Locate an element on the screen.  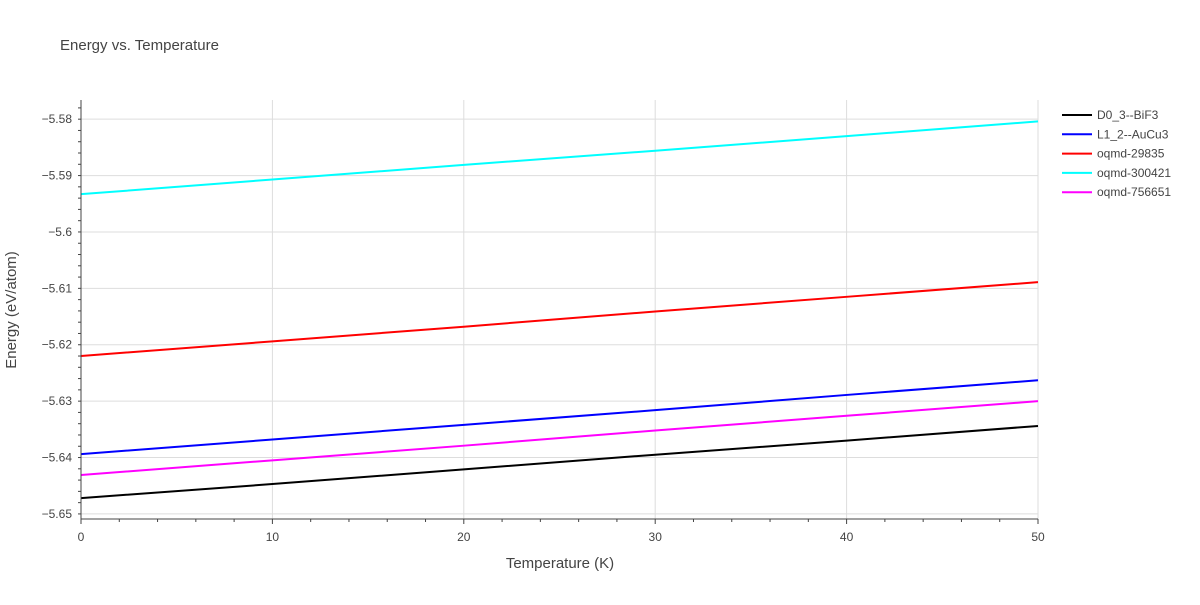
x-axis-label: Temperature (K) is located at coordinates (560, 563).